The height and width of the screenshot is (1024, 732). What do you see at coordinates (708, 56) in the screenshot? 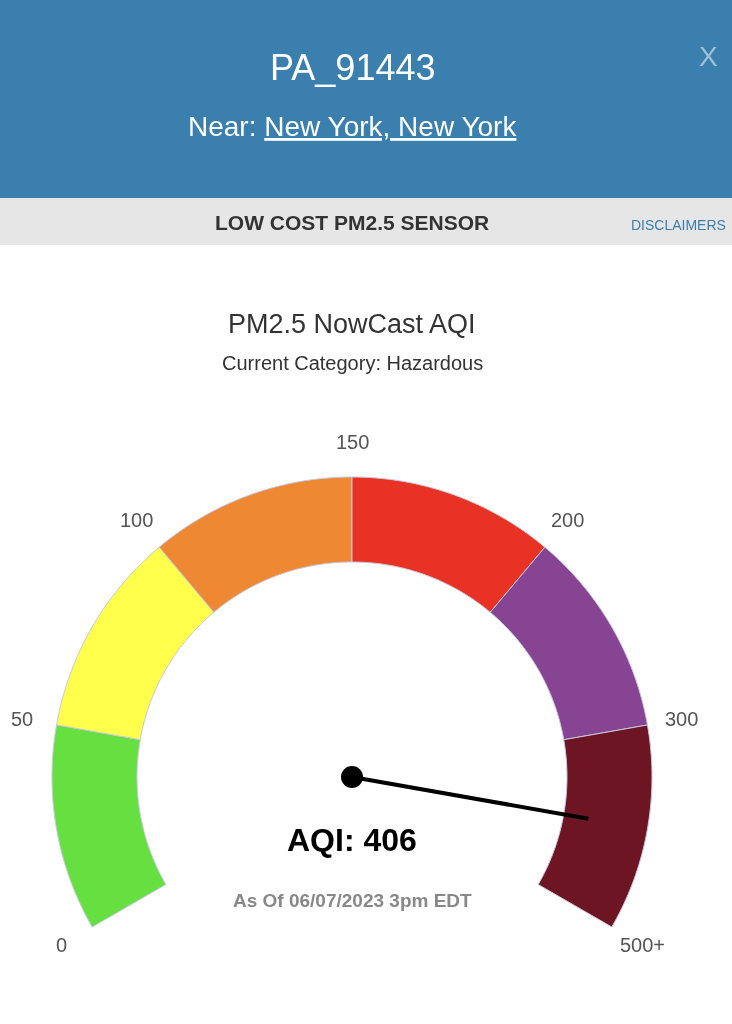
I see `text: X` at bounding box center [708, 56].